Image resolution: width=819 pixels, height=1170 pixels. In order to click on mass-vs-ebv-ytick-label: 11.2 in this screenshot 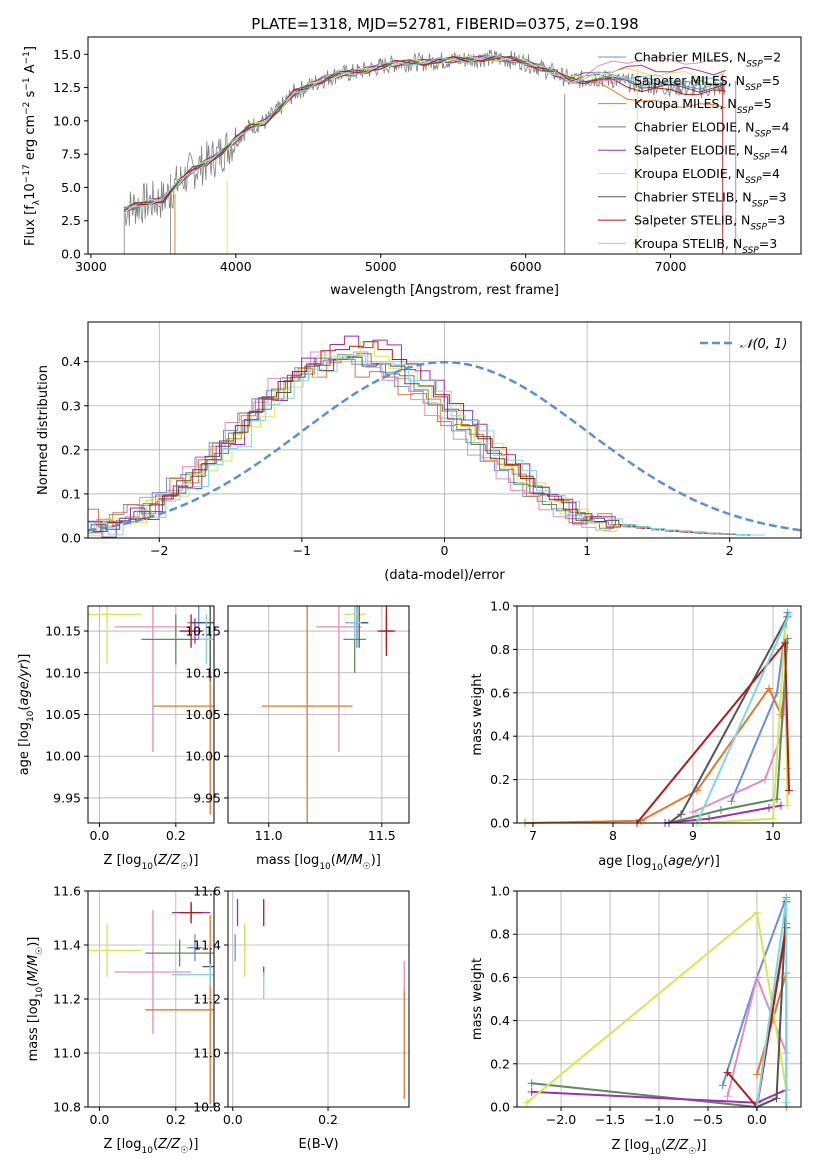, I will do `click(207, 999)`.